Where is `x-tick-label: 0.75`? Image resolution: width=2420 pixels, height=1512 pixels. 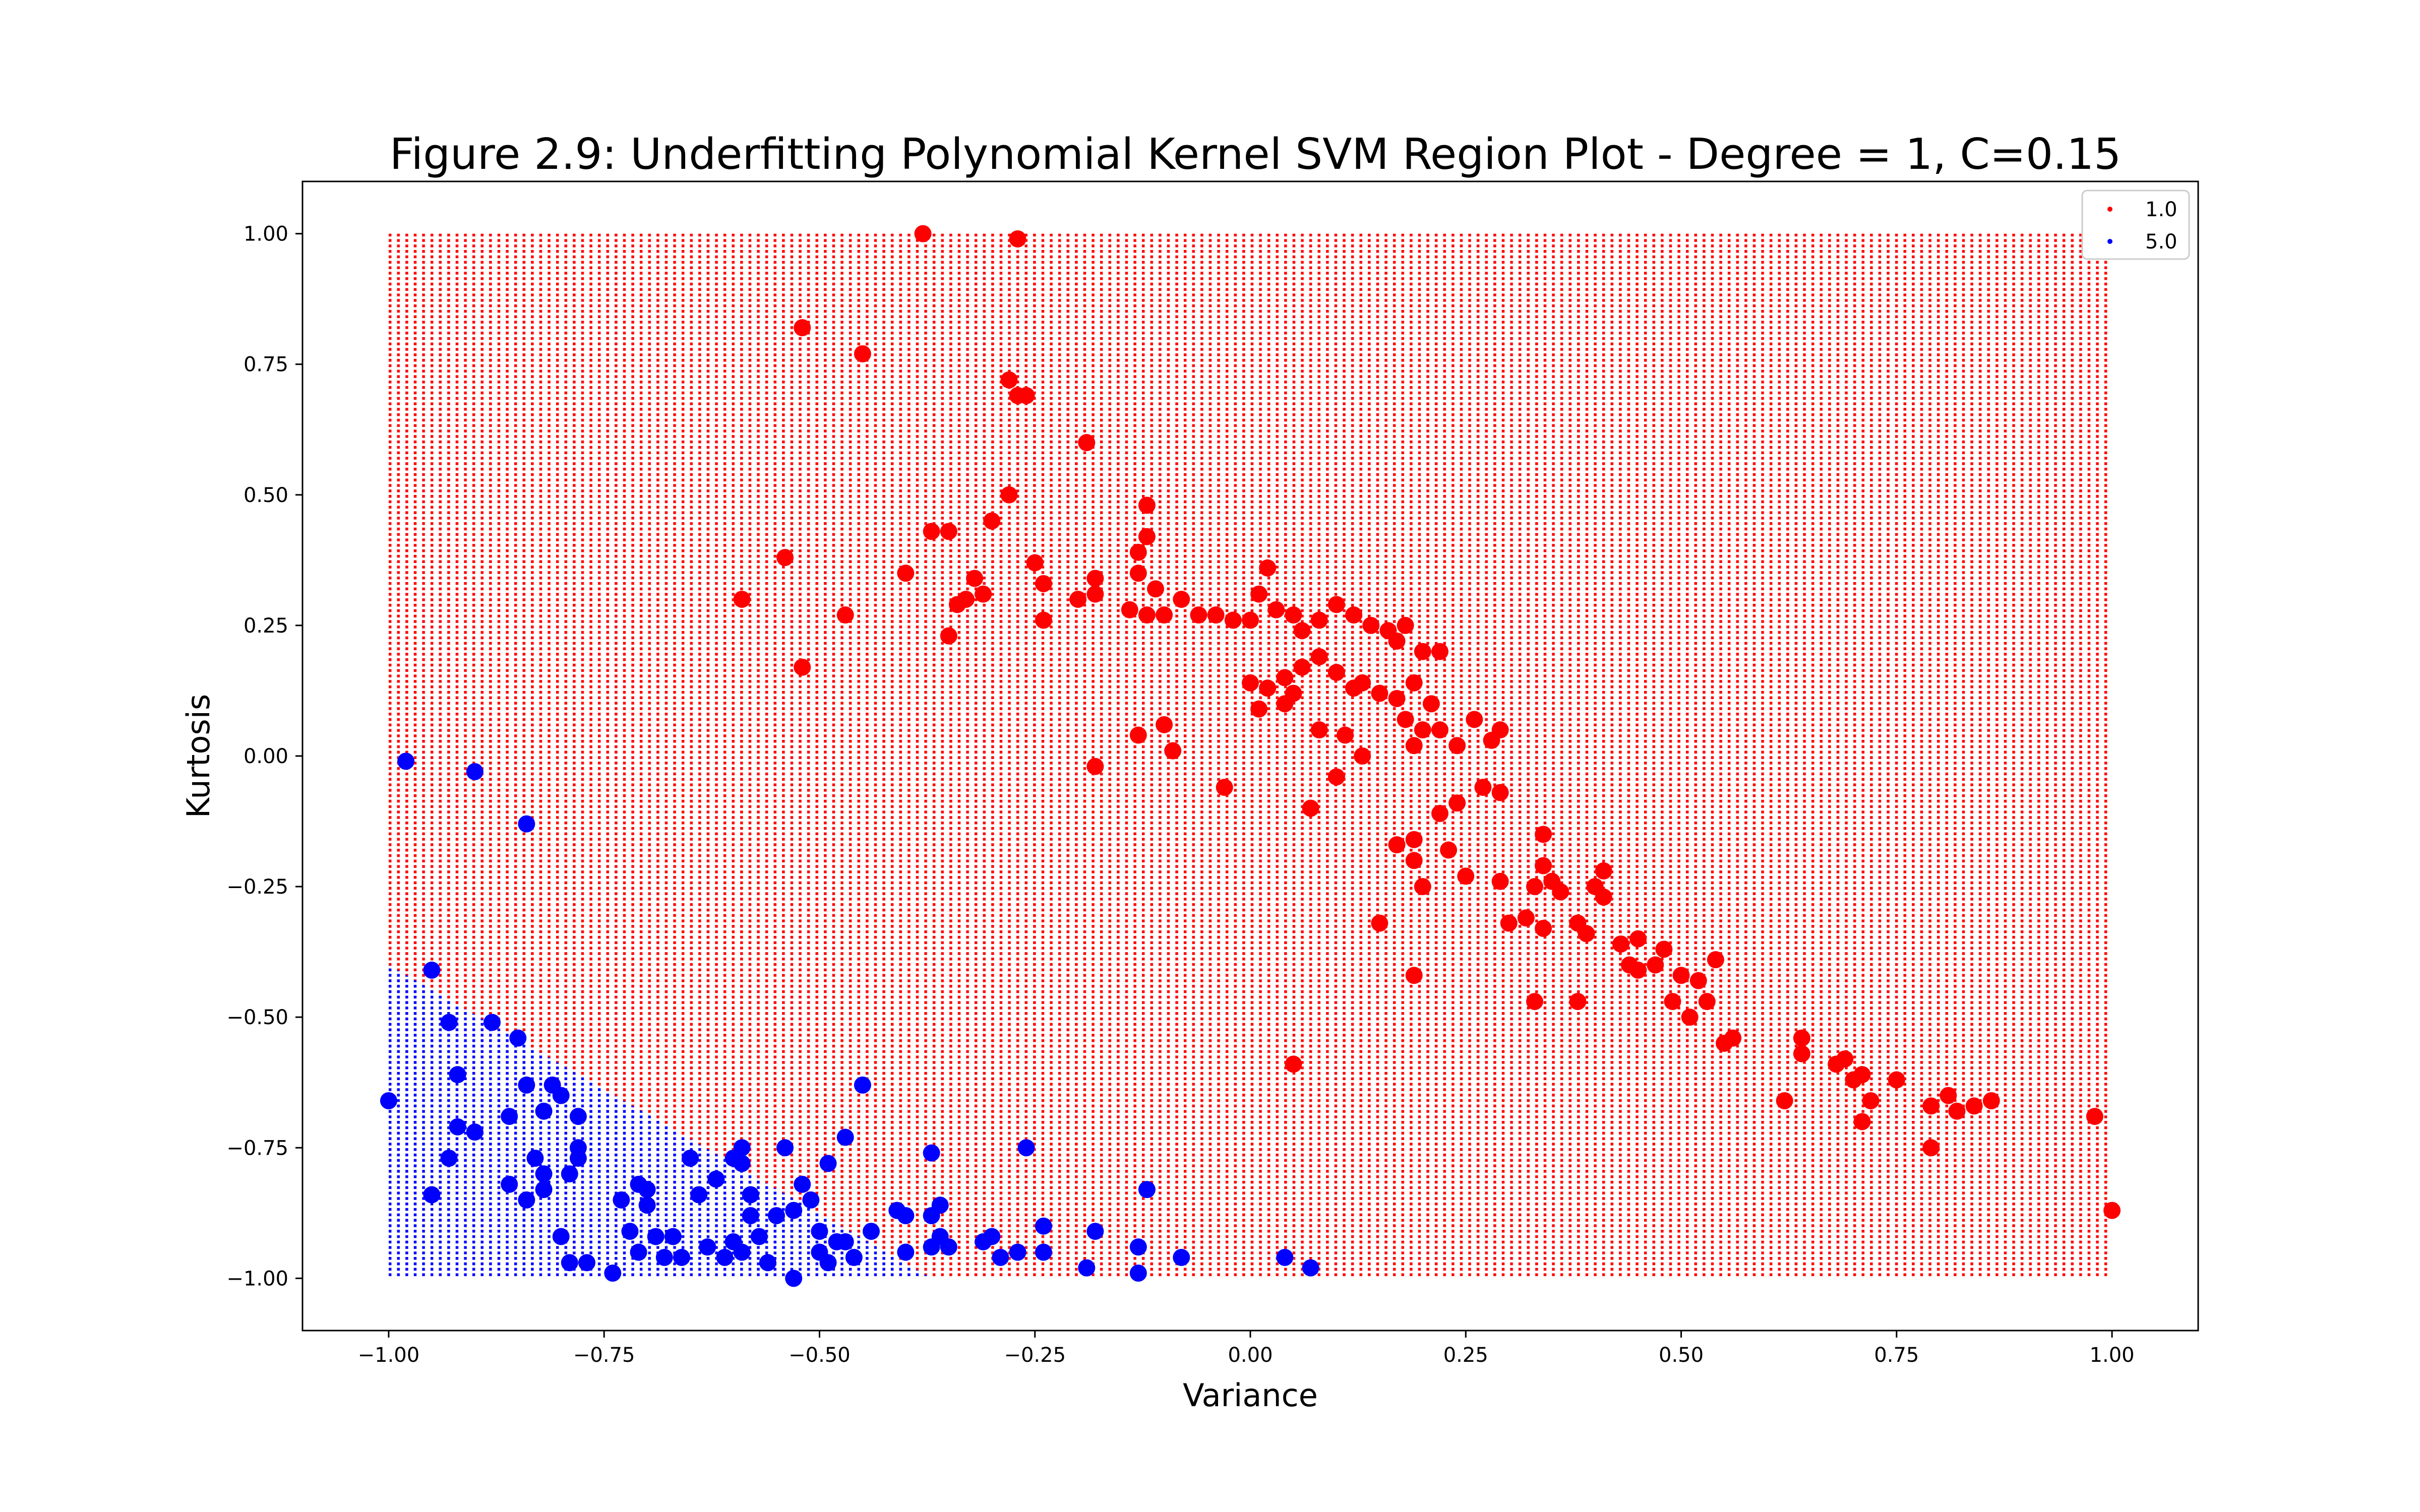
x-tick-label: 0.75 is located at coordinates (1896, 1356).